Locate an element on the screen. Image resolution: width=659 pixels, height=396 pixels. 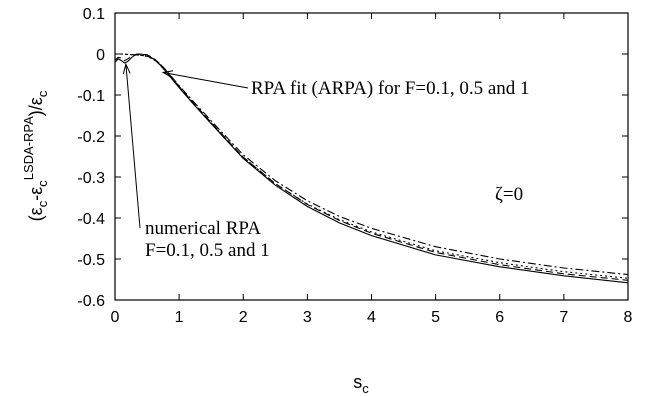
y-tick-label: -0.1 is located at coordinates (91, 96).